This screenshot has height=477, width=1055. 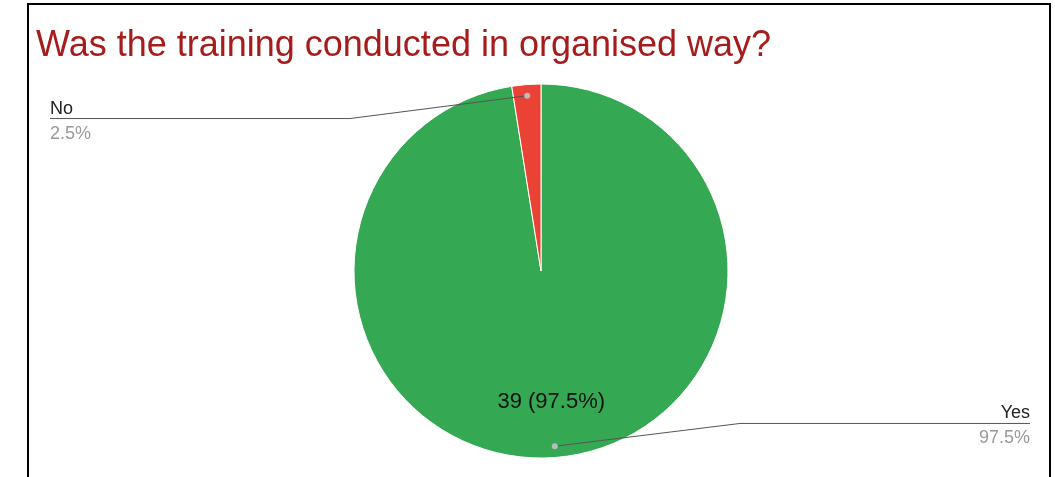 I want to click on text: 39 (97.5%), so click(x=551, y=401).